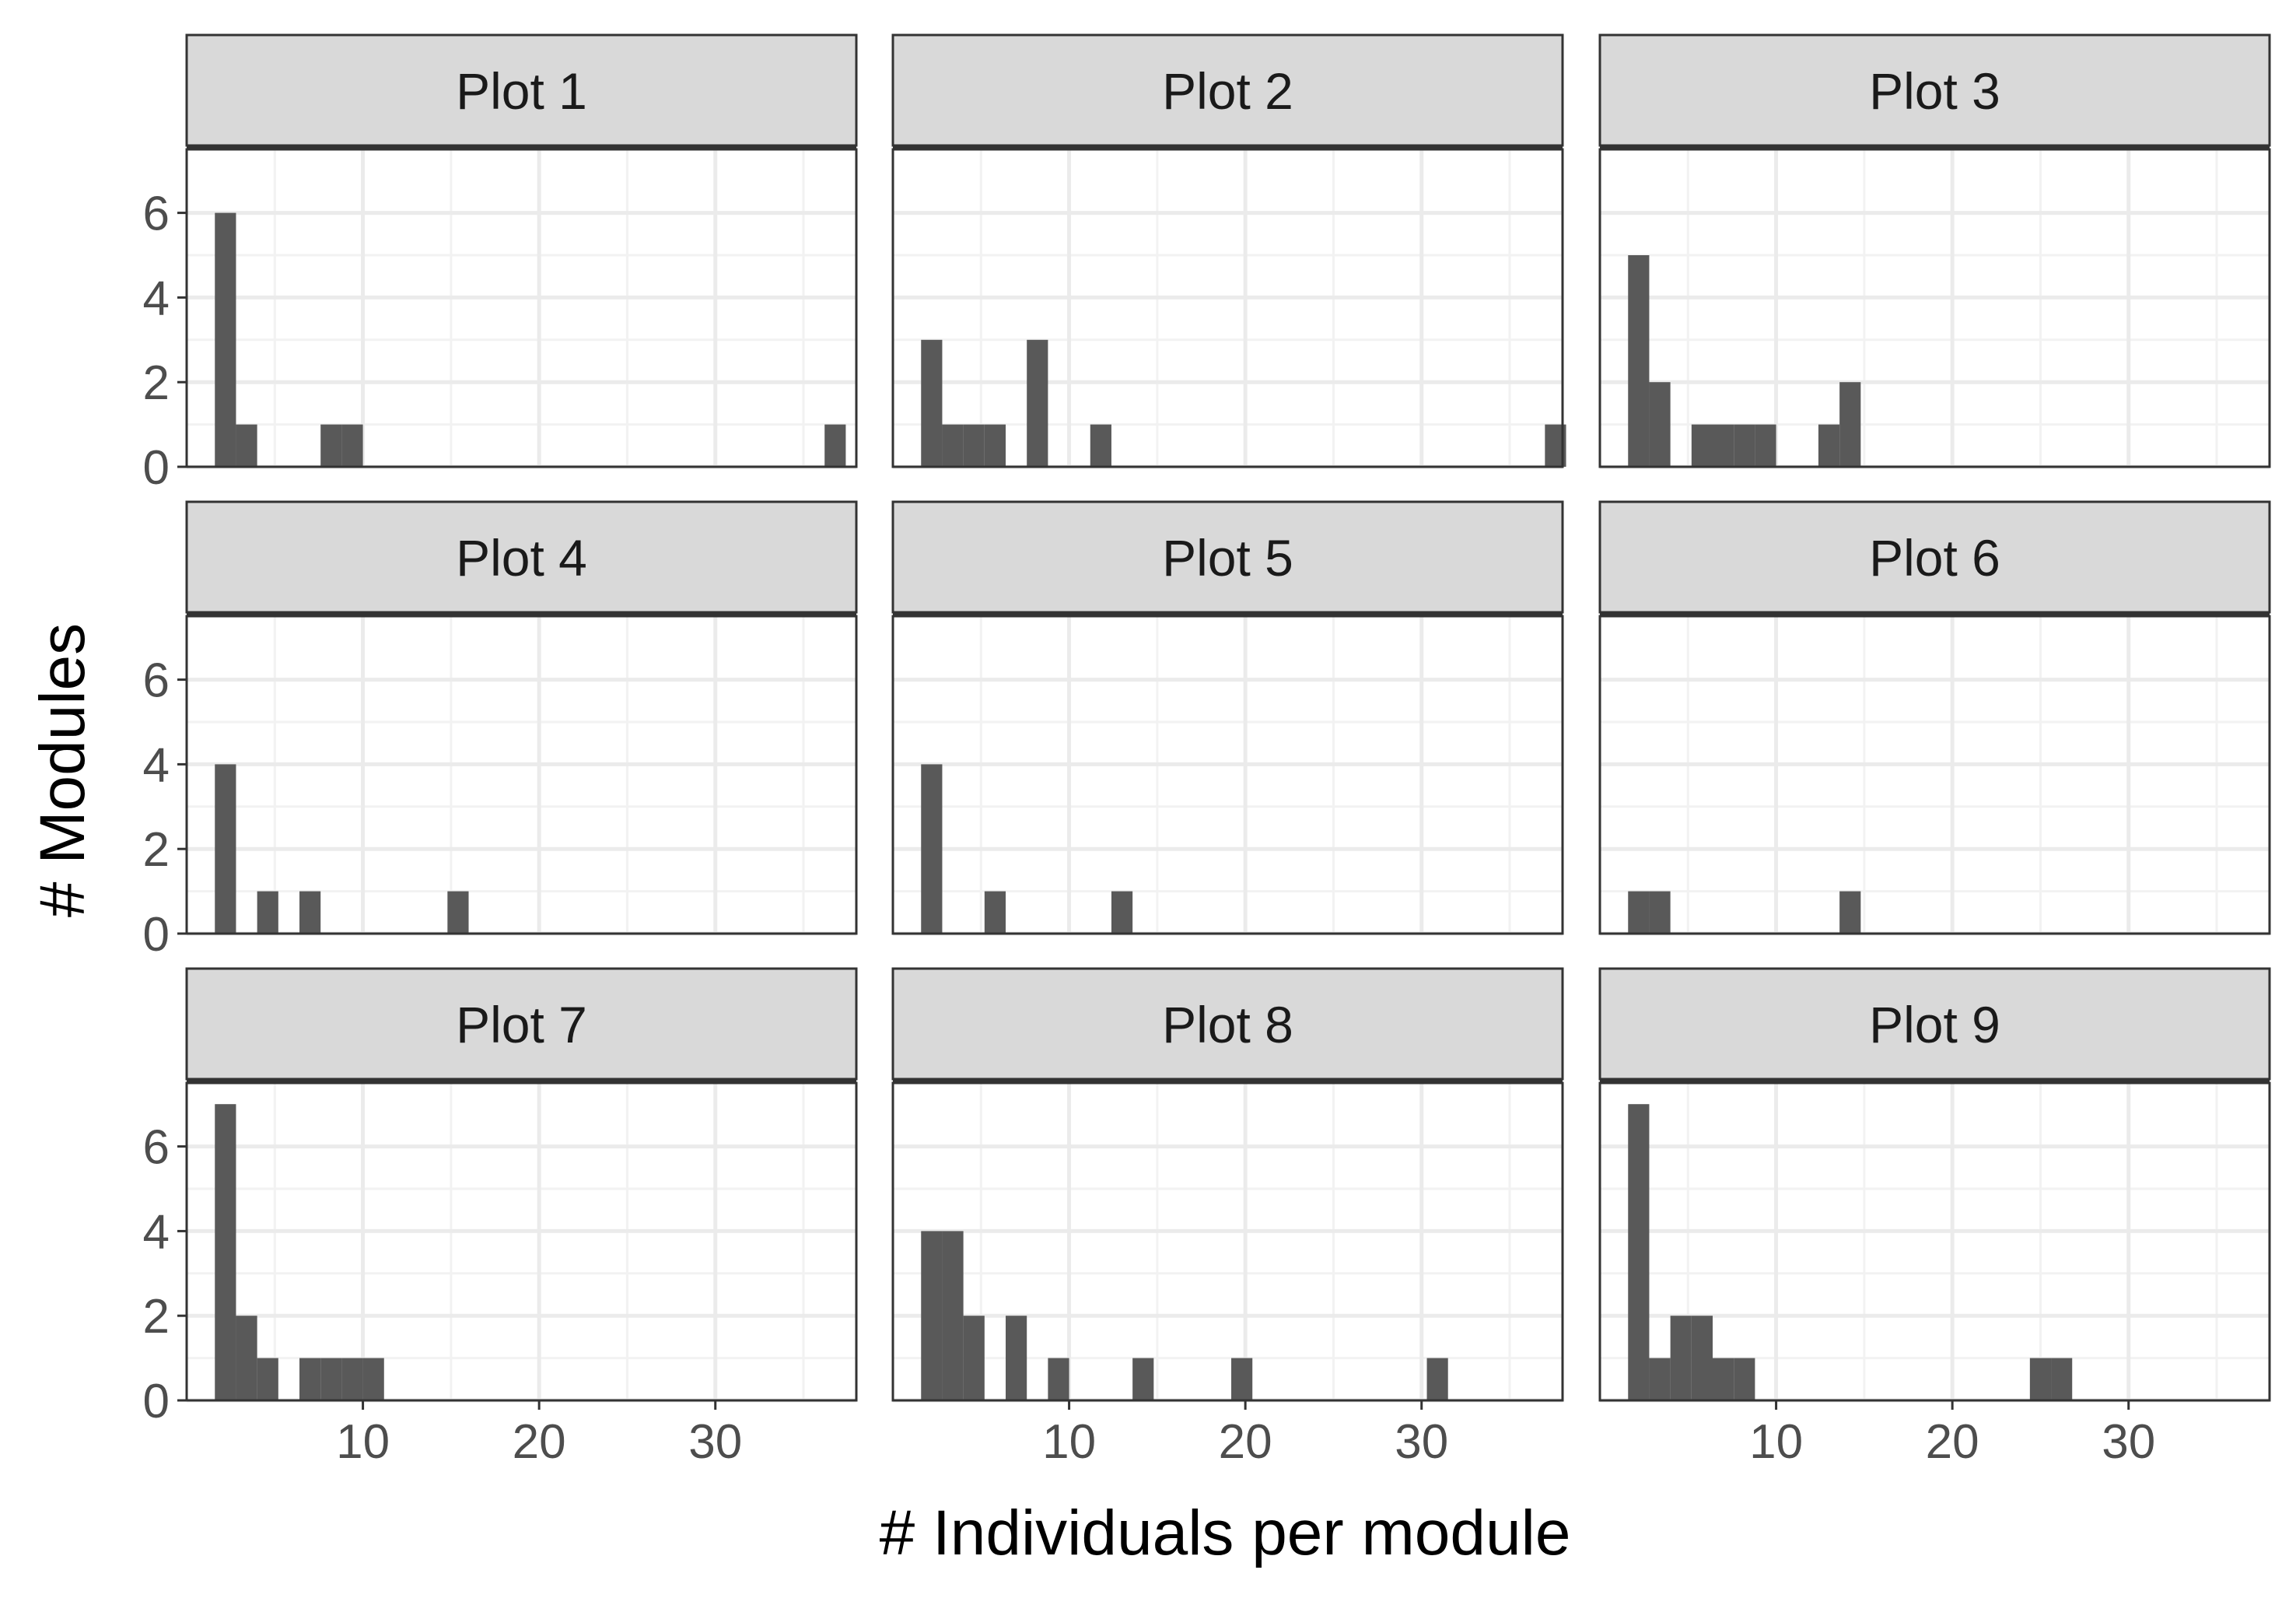  I want to click on facet-panel: Plot 2, so click(1229, 251).